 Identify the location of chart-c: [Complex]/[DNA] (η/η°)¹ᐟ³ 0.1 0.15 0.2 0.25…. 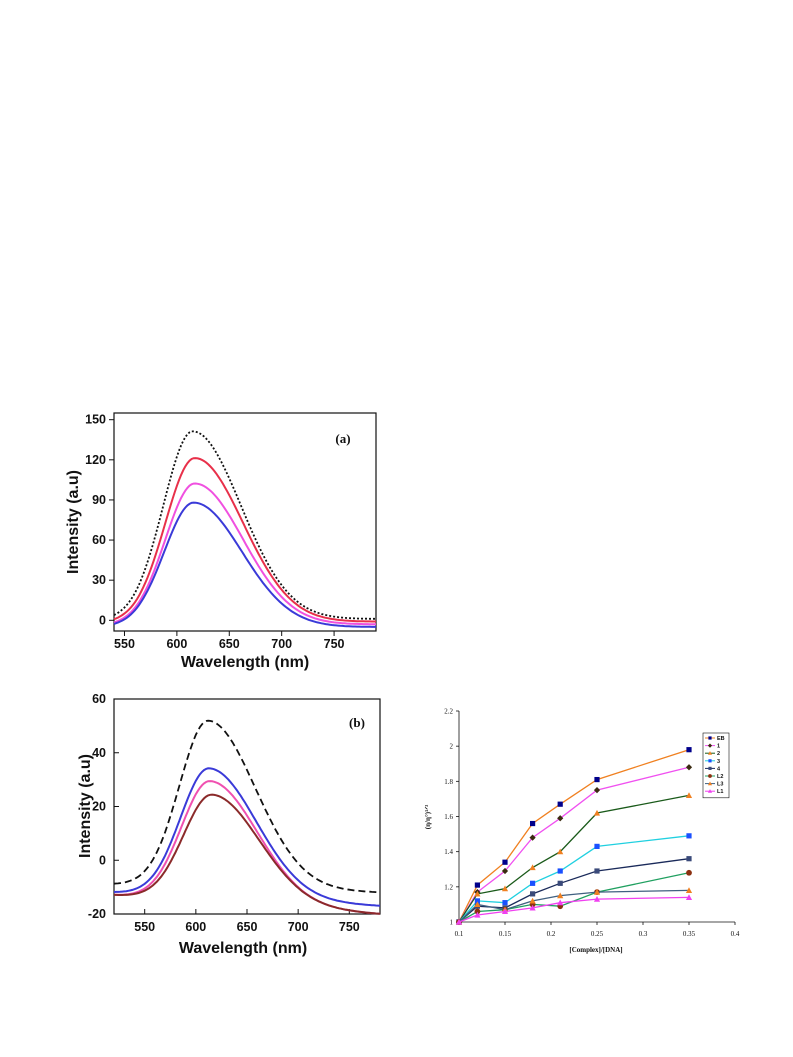
(582, 831).